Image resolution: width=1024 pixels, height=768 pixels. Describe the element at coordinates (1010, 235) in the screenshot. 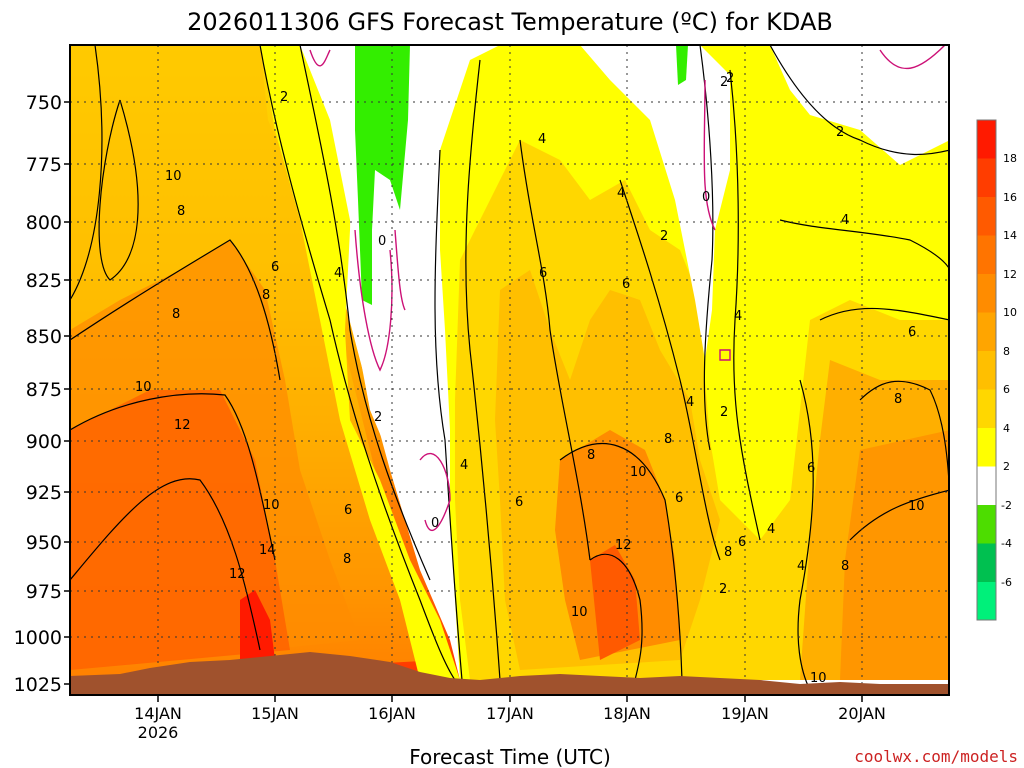

I see `colorbar-label: 14` at that location.